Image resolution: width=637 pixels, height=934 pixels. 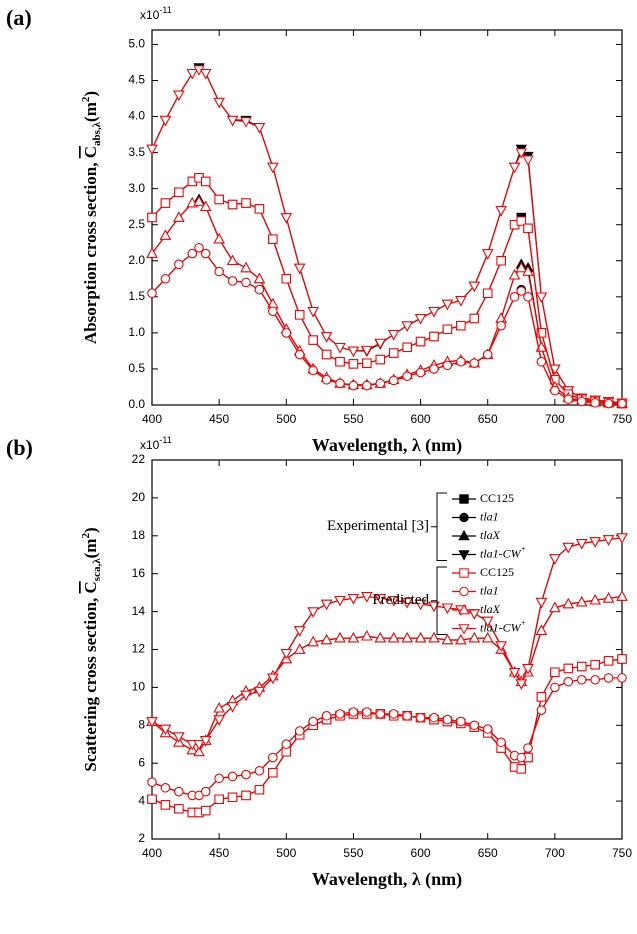 What do you see at coordinates (136, 224) in the screenshot?
I see `y-tick-label: 2.5` at bounding box center [136, 224].